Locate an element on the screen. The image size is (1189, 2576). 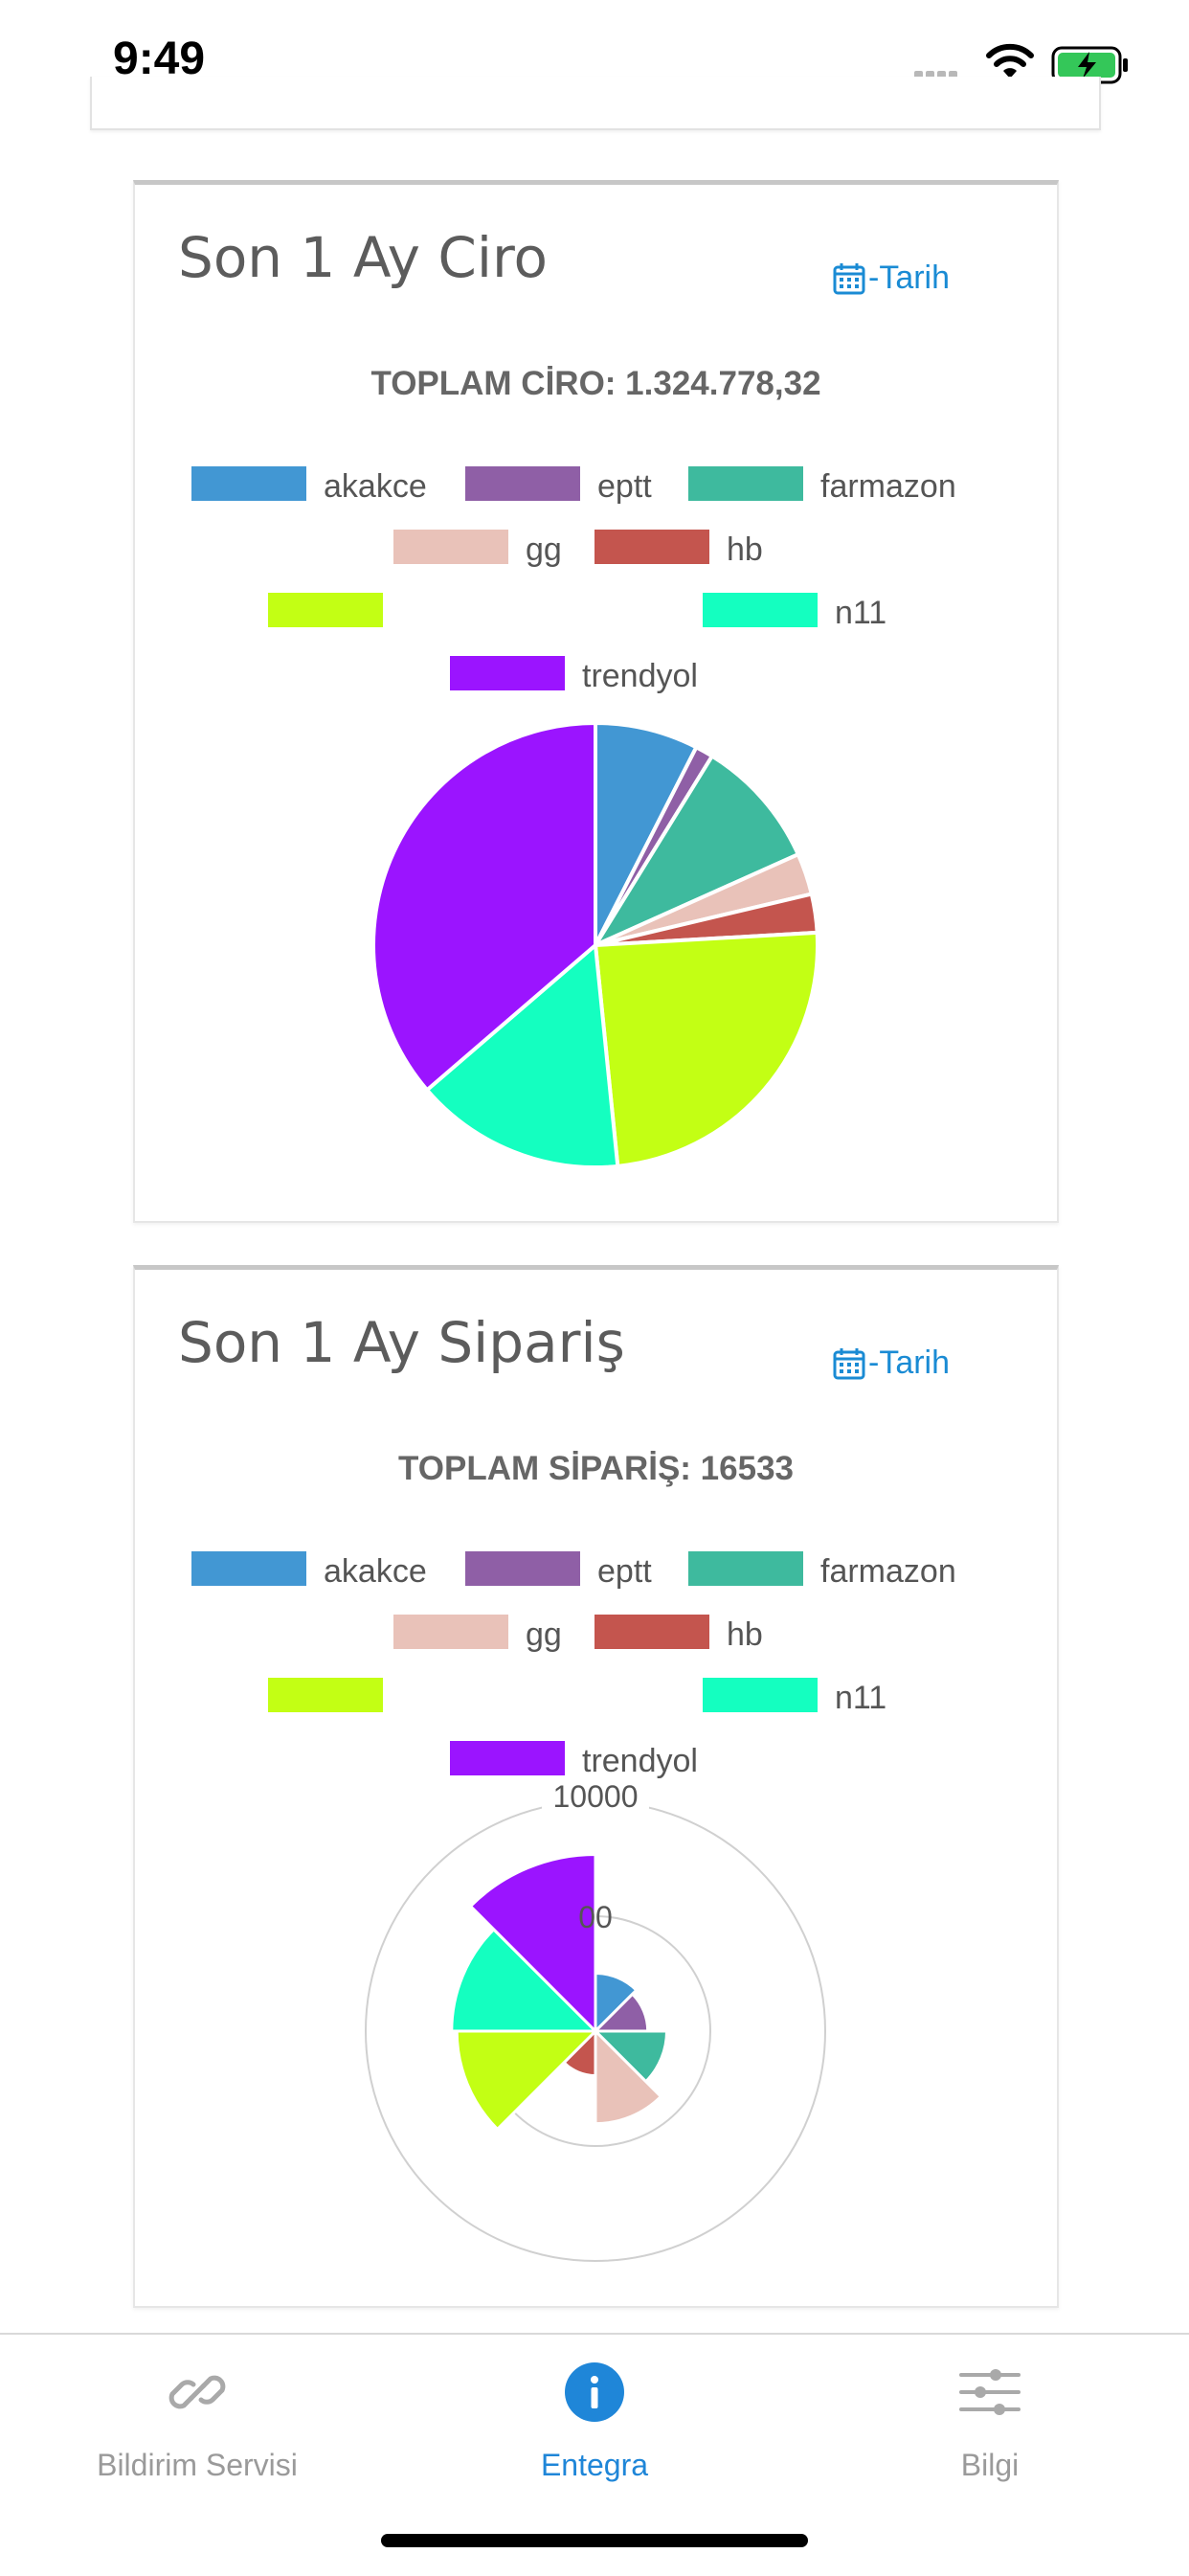
card-title: Son 1 Ay Sipariş is located at coordinates (401, 1342).